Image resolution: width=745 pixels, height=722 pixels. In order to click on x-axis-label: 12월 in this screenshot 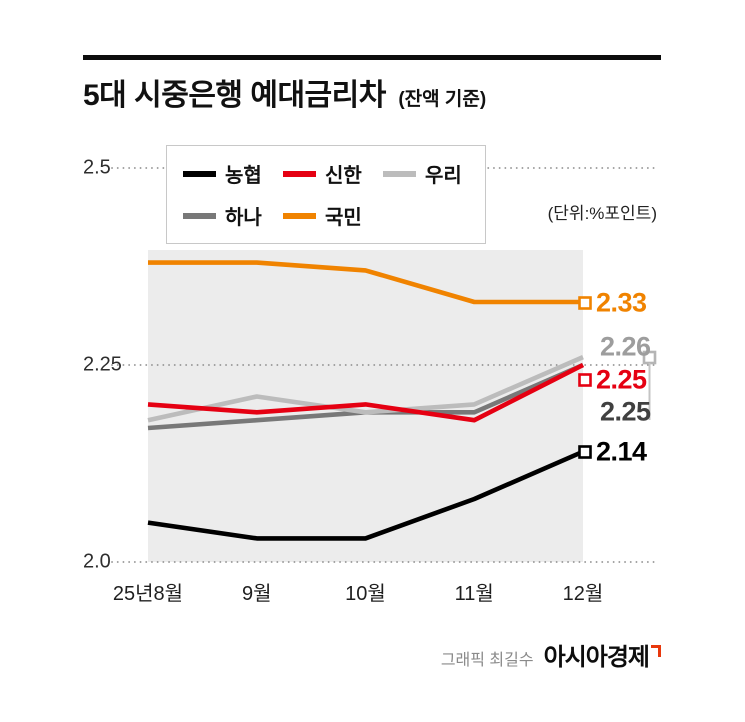, I will do `click(583, 594)`.